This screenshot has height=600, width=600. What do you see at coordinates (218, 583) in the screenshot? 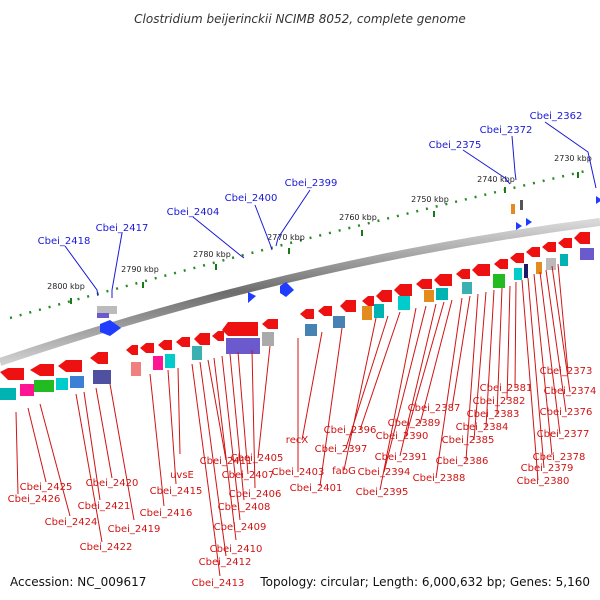
I see `gene-label: Cbei_2413` at bounding box center [218, 583].